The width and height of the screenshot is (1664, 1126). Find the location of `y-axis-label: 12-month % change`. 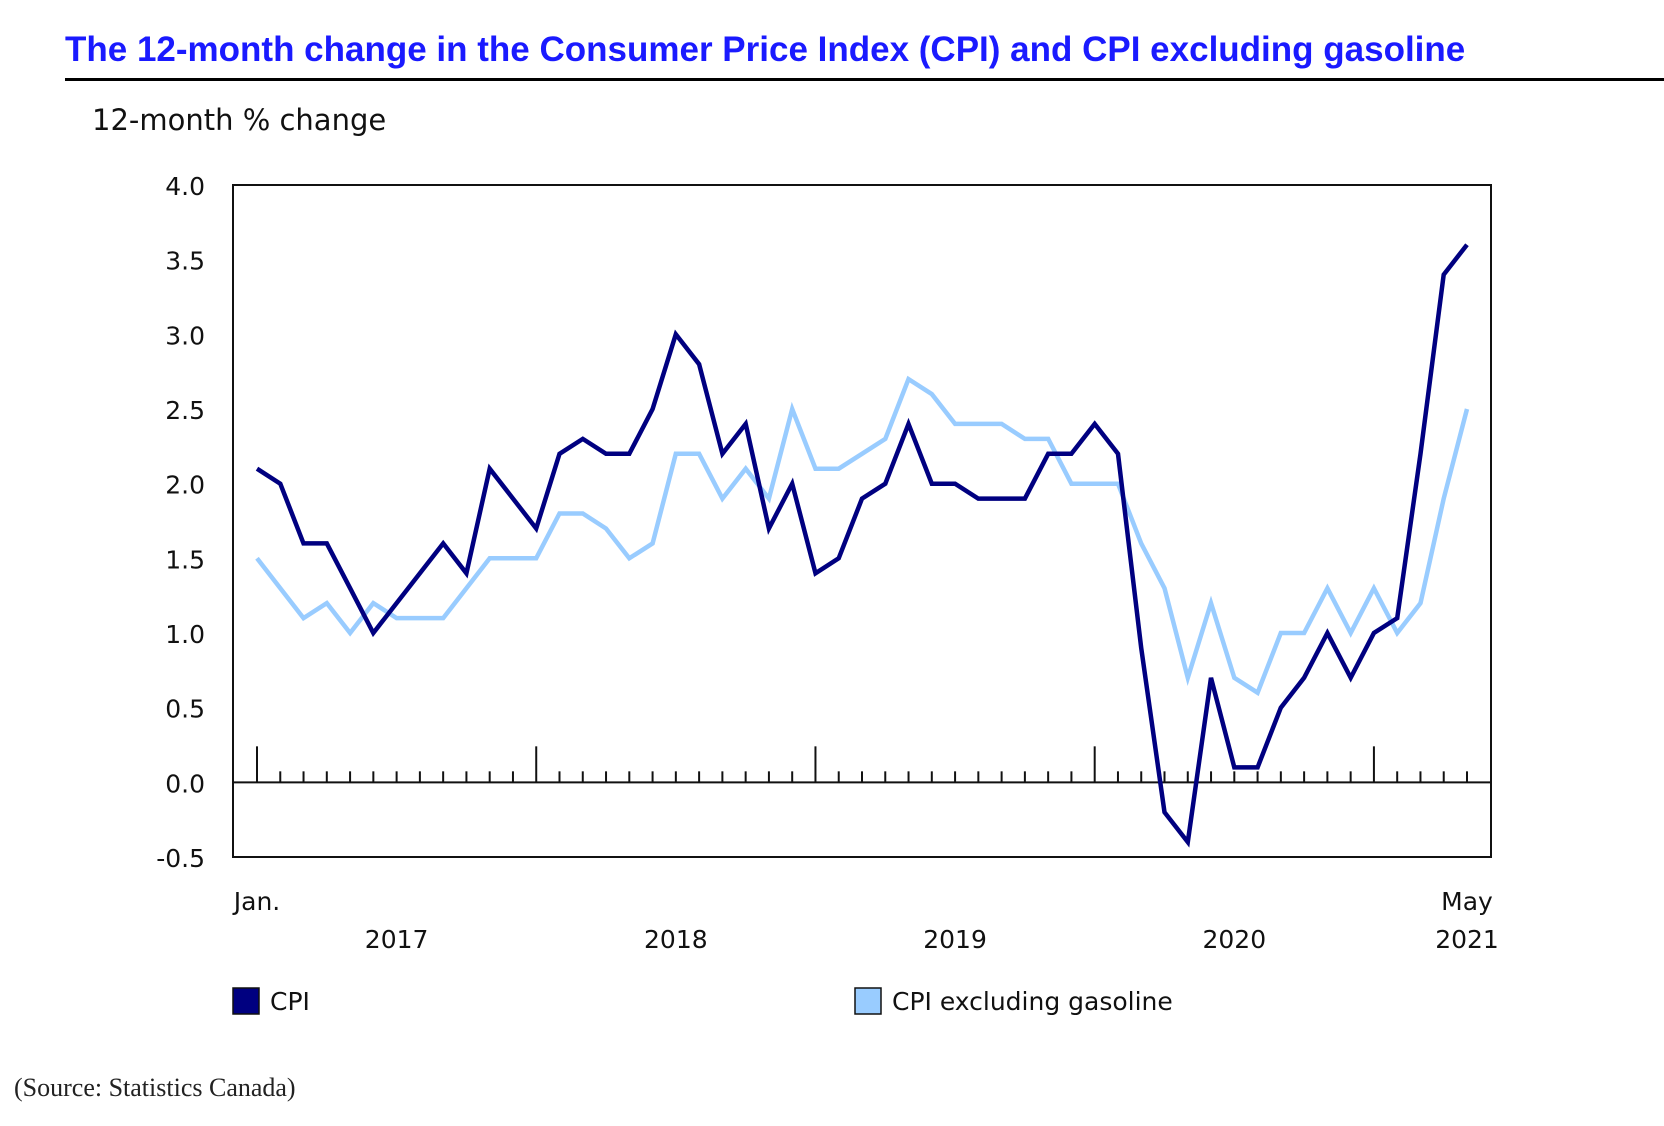

y-axis-label: 12-month % change is located at coordinates (239, 120).